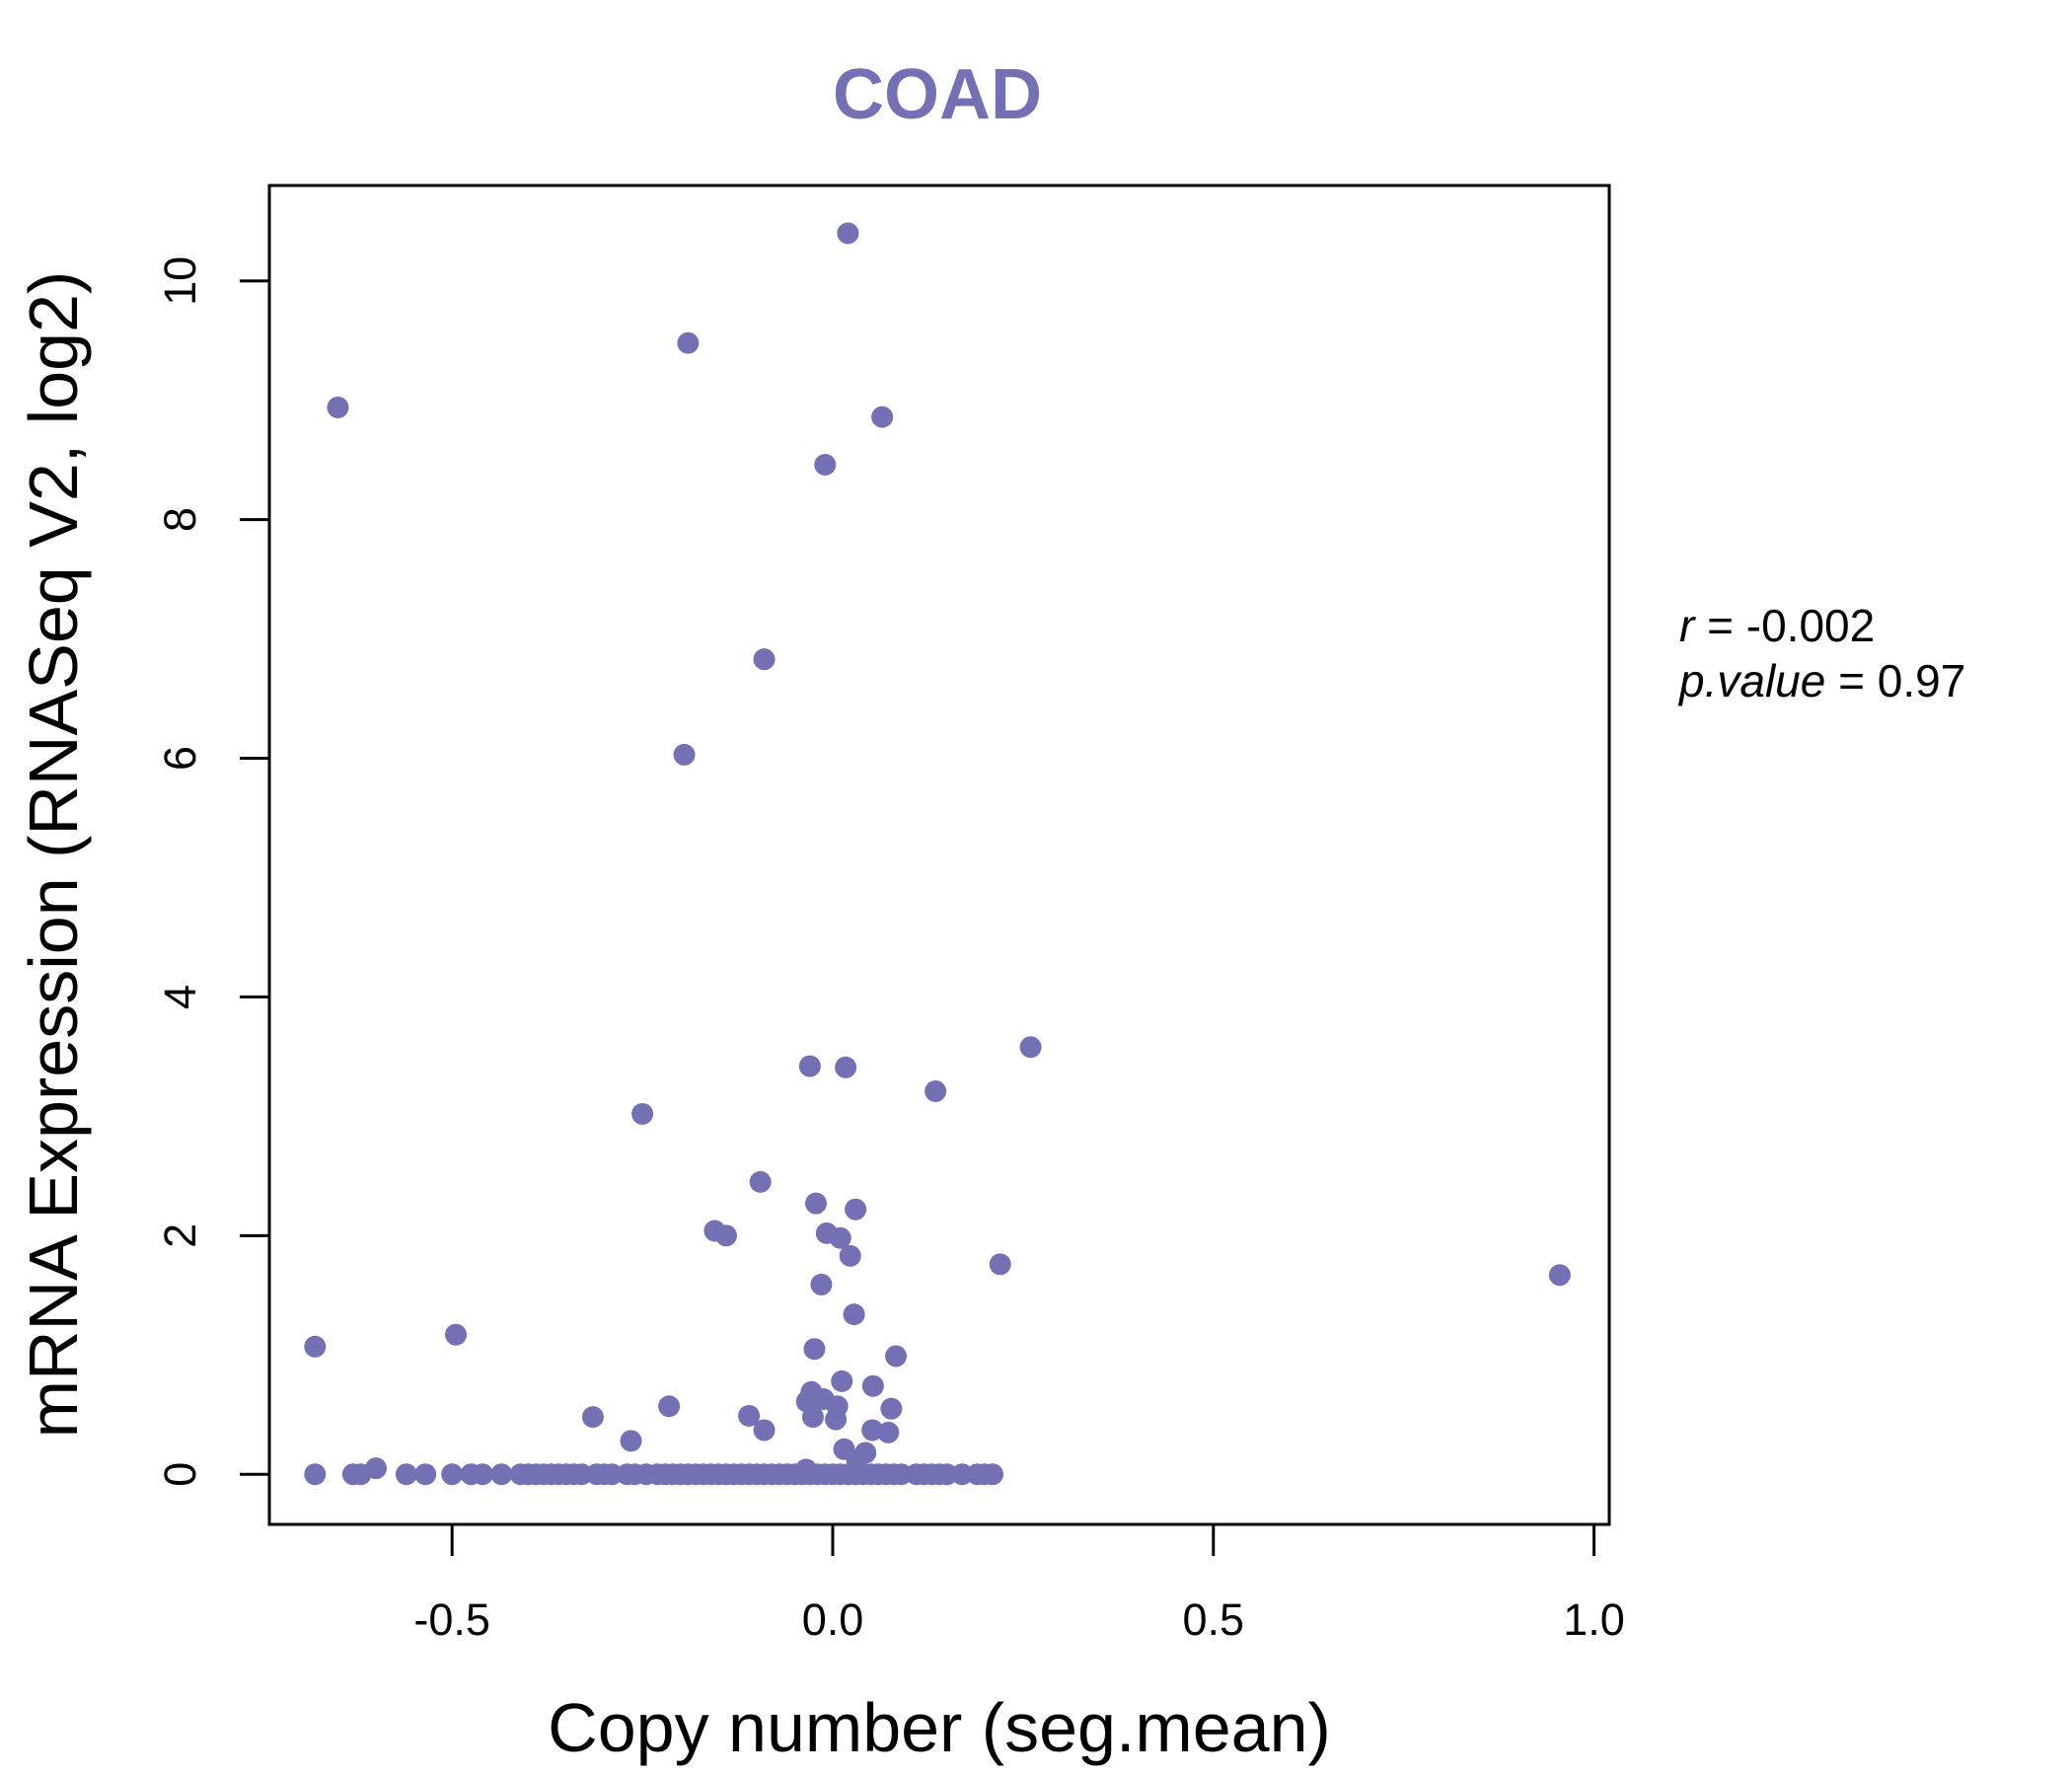  I want to click on x-tick-label: 0.5, so click(1213, 1620).